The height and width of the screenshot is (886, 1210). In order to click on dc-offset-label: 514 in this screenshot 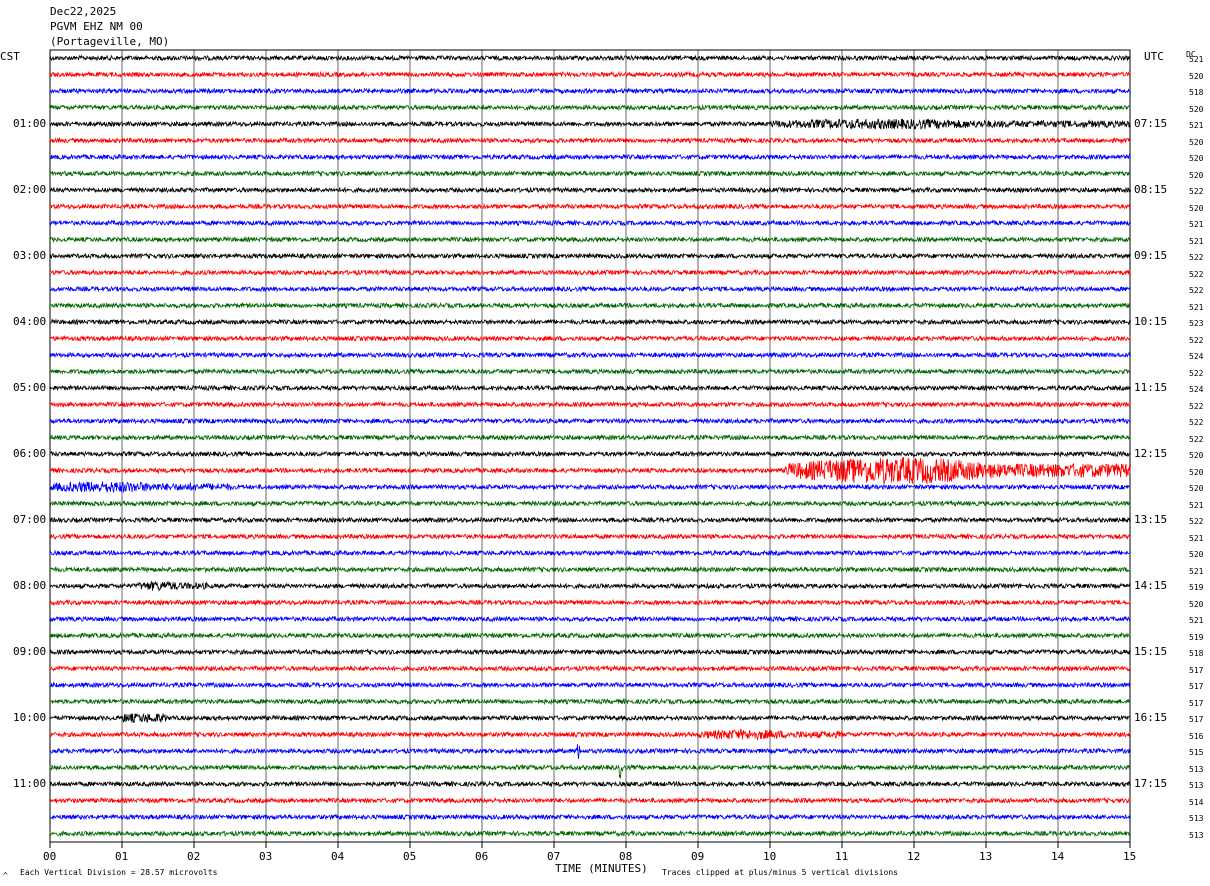, I will do `click(1196, 802)`.